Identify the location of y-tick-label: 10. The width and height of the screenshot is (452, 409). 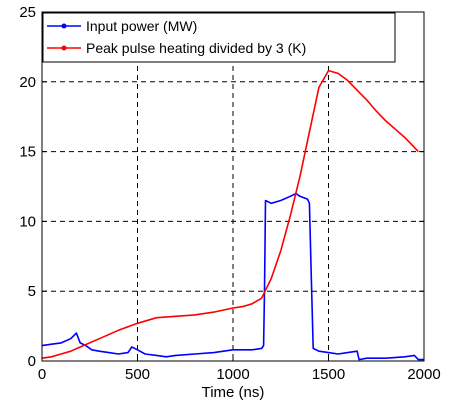
(27, 221).